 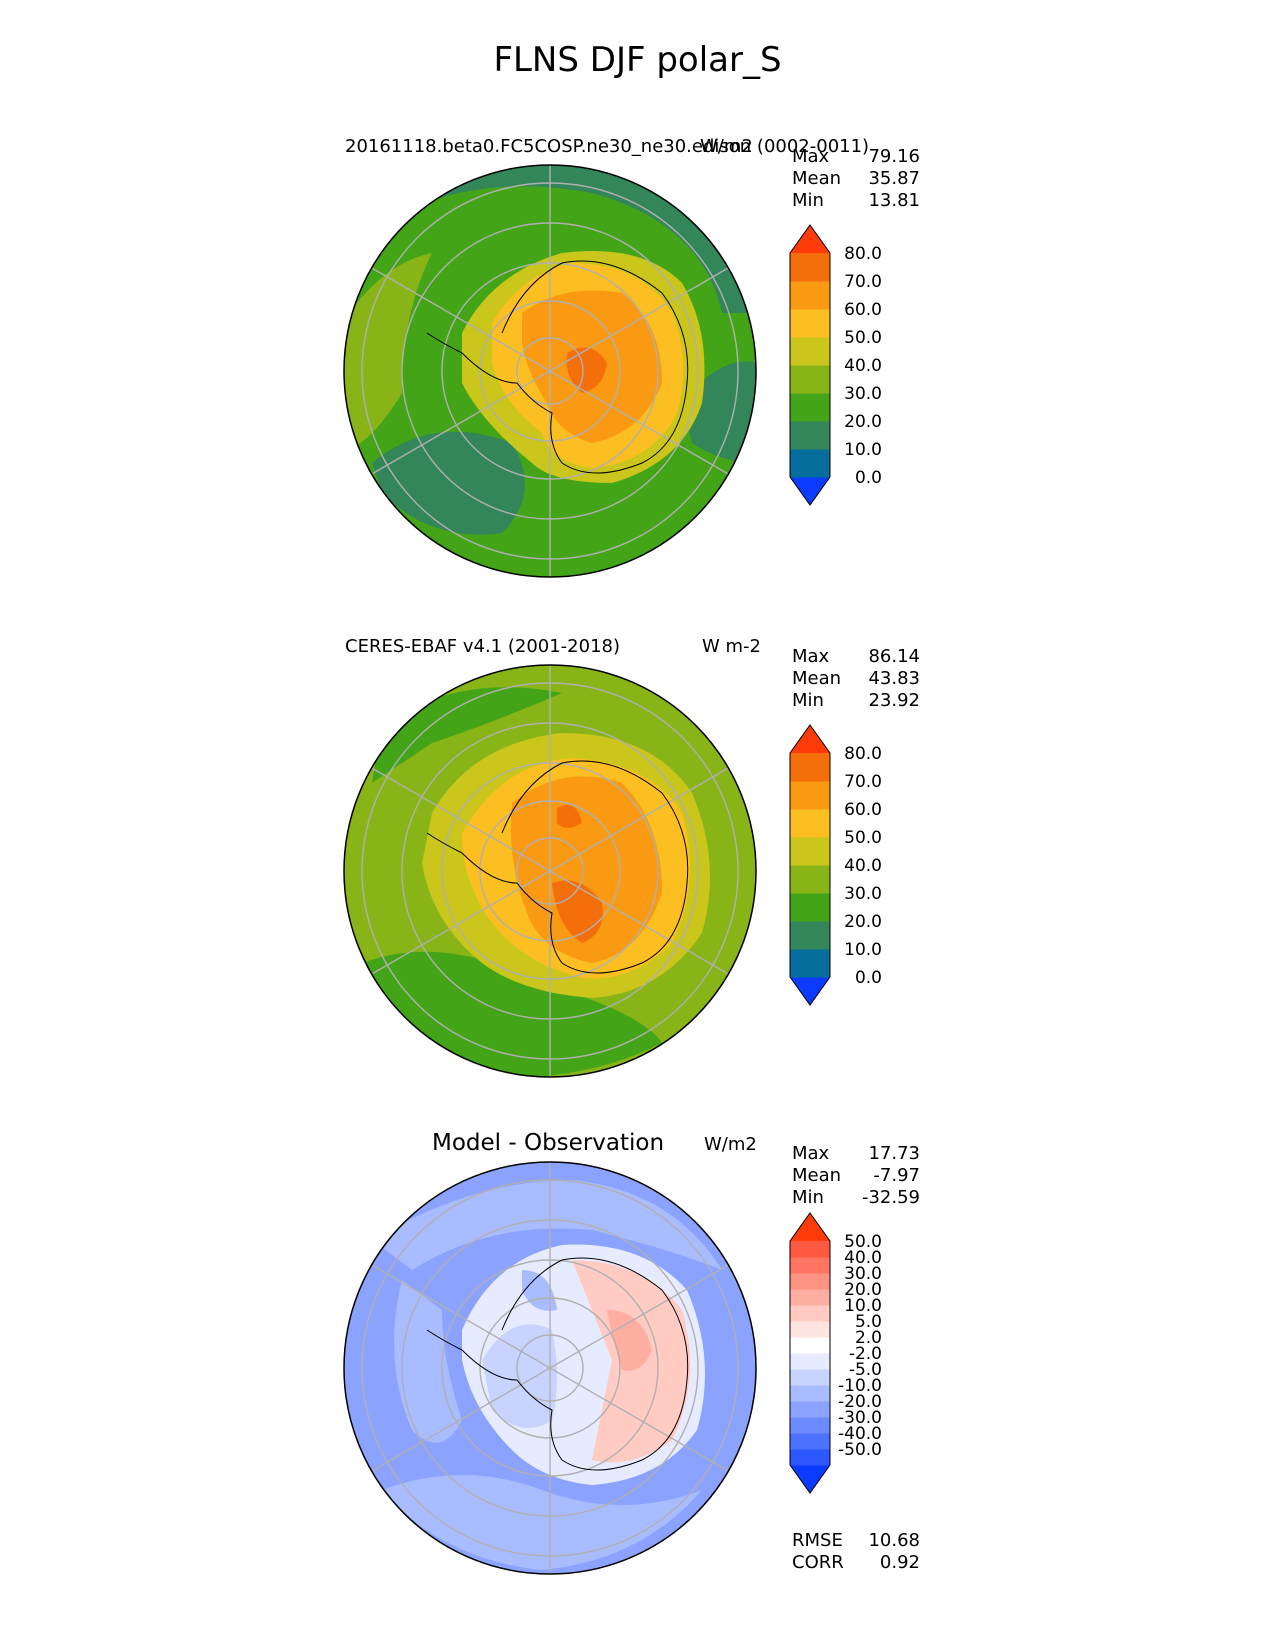 What do you see at coordinates (548, 1143) in the screenshot?
I see `panel-title: Model - Observation` at bounding box center [548, 1143].